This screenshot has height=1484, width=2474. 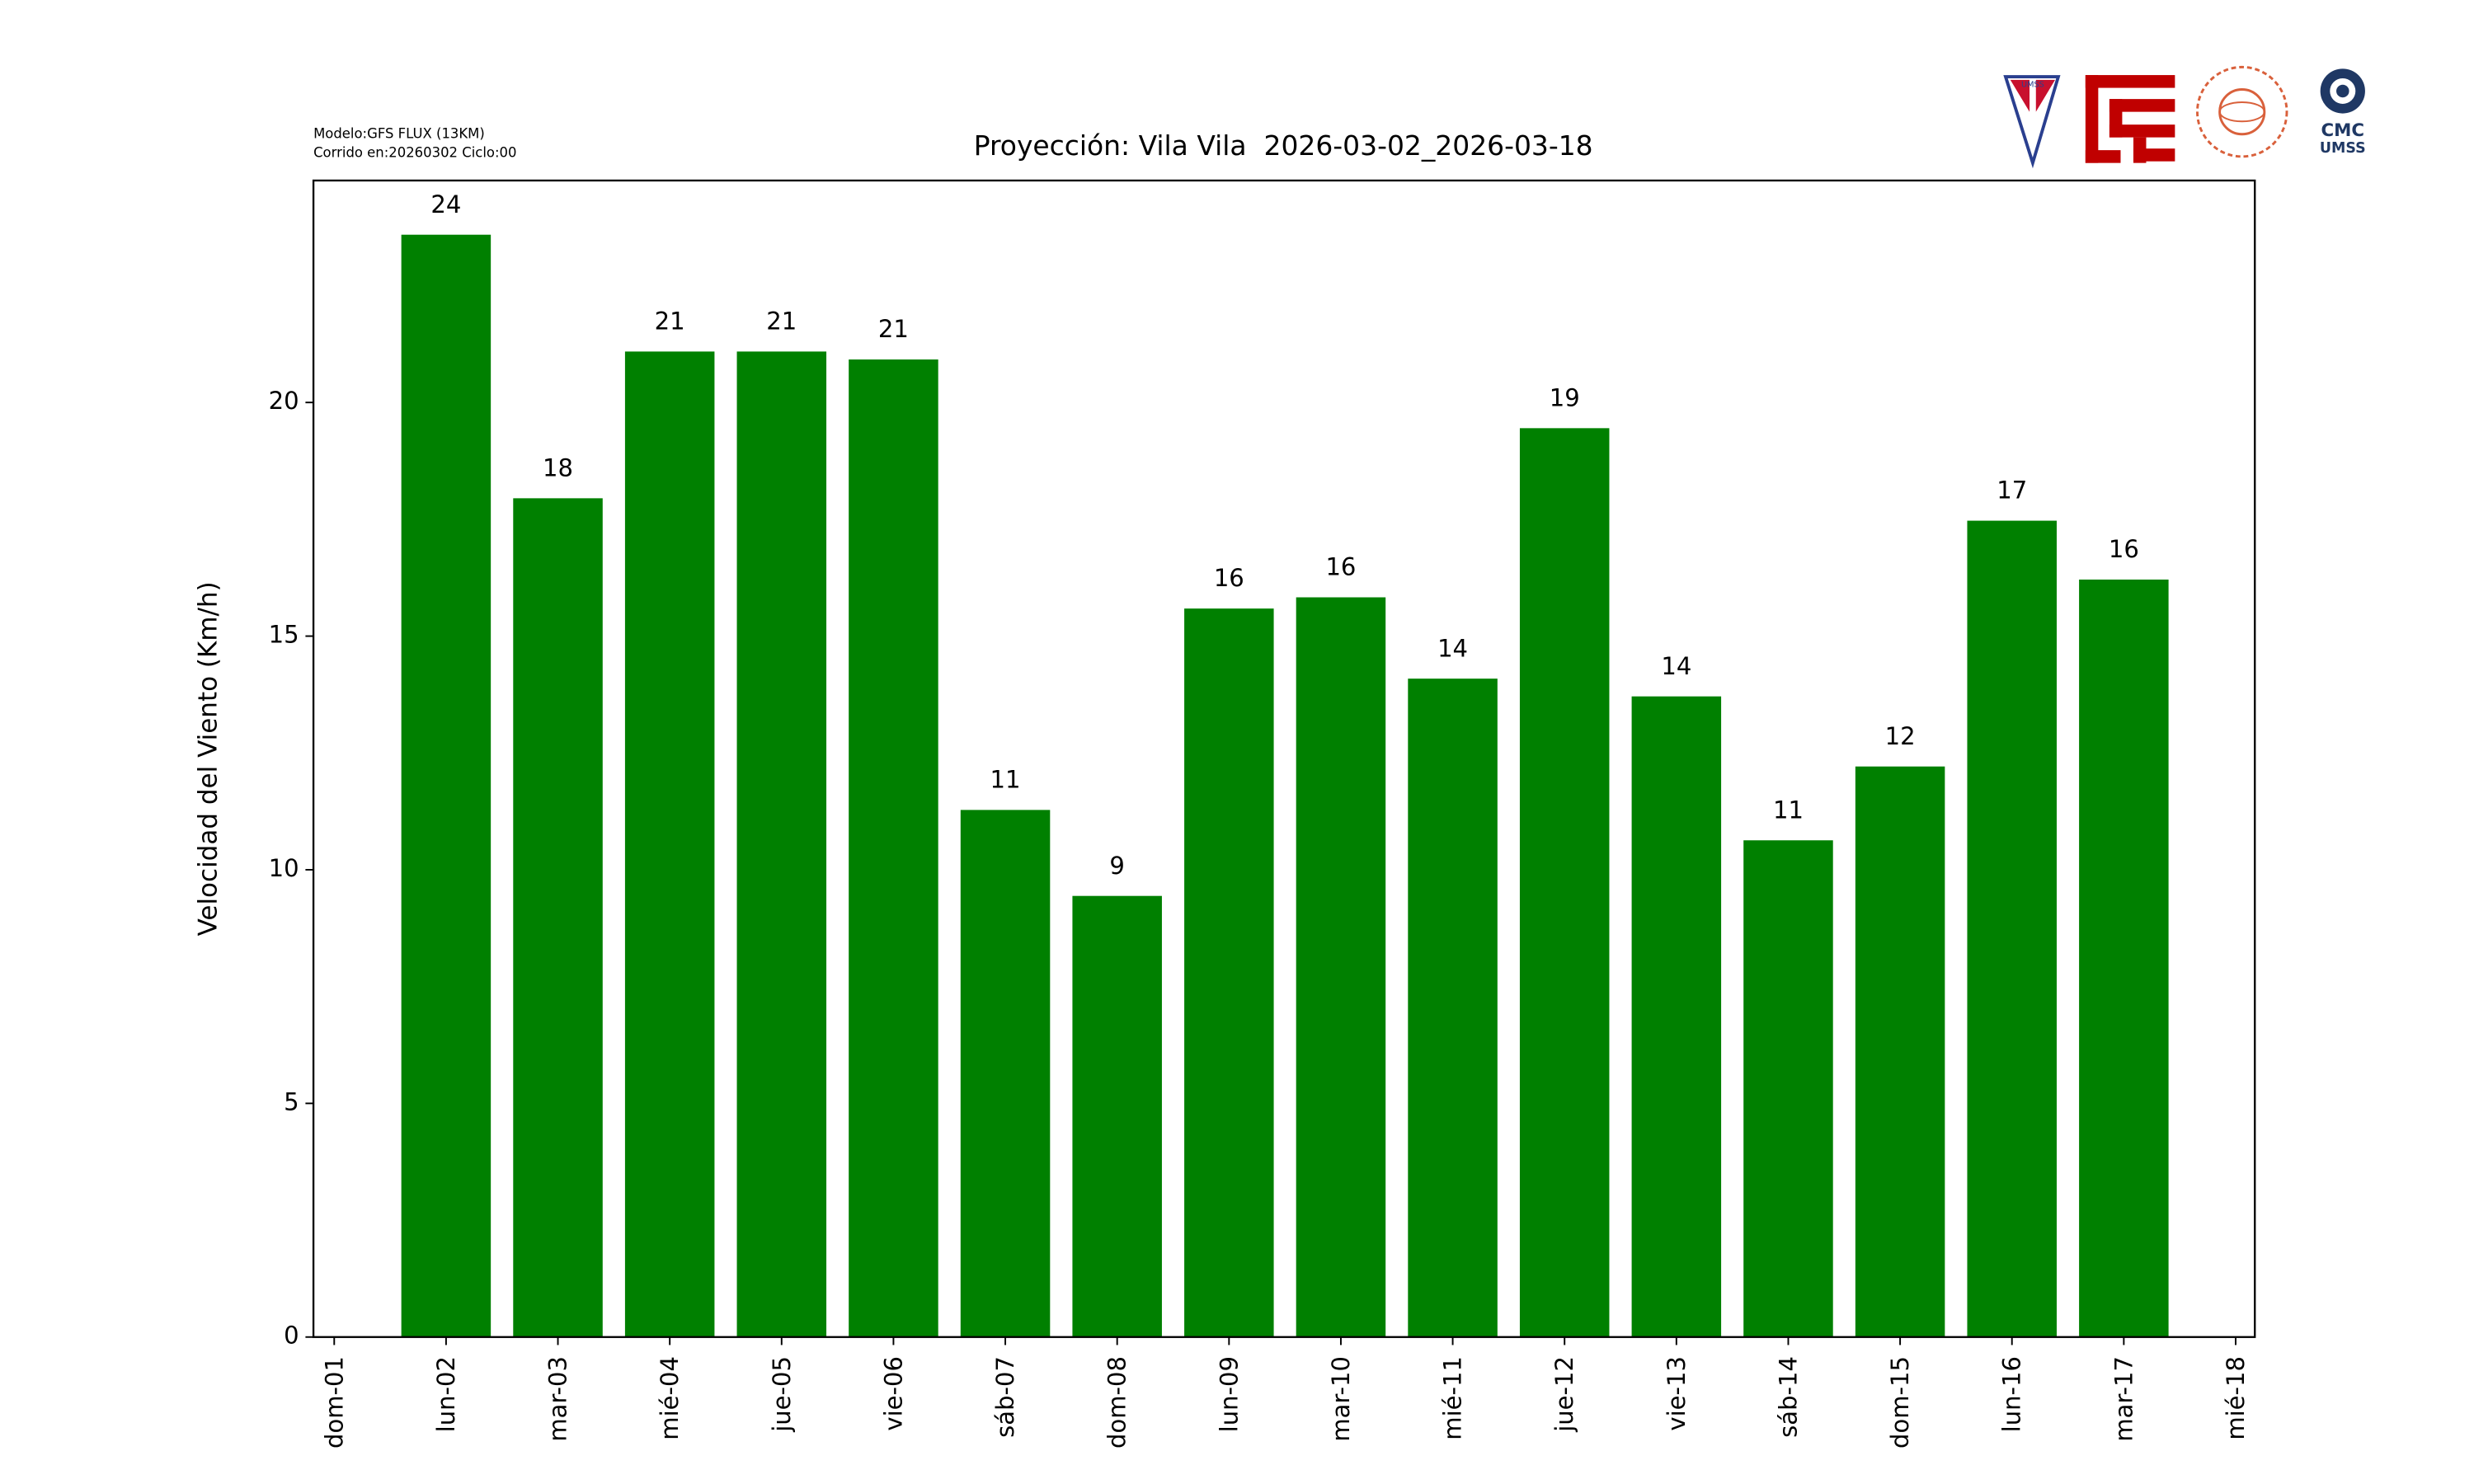 What do you see at coordinates (1341, 1399) in the screenshot?
I see `x-tick-label: mar-10` at bounding box center [1341, 1399].